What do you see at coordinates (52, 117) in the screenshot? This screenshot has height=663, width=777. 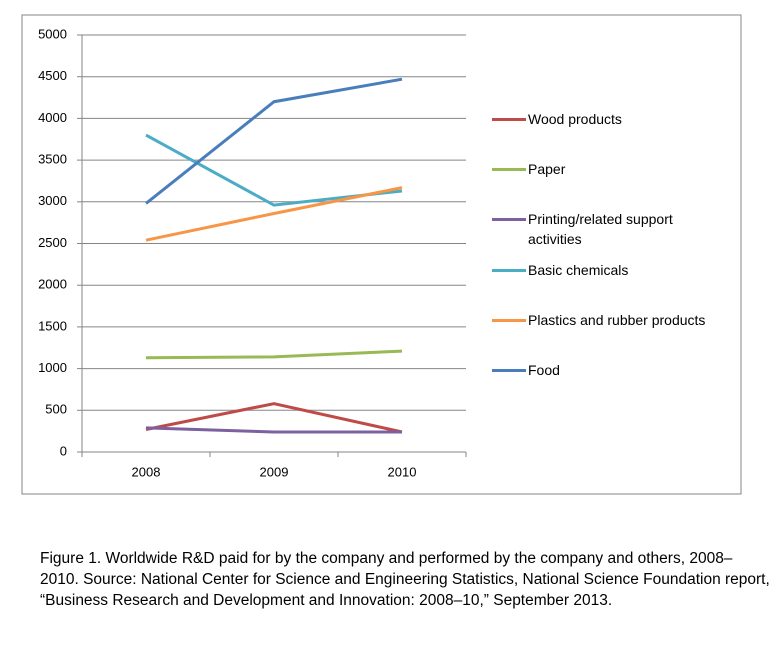 I see `y-tick-label: 4000` at bounding box center [52, 117].